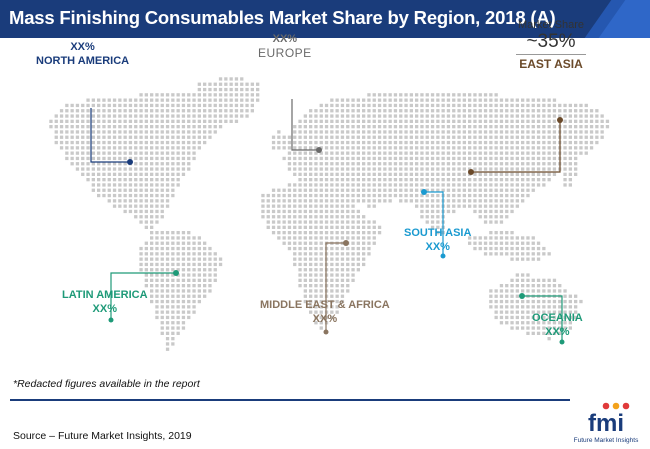 This screenshot has height=449, width=650. Describe the element at coordinates (285, 39) in the screenshot. I see `europe-value: XX%` at that location.